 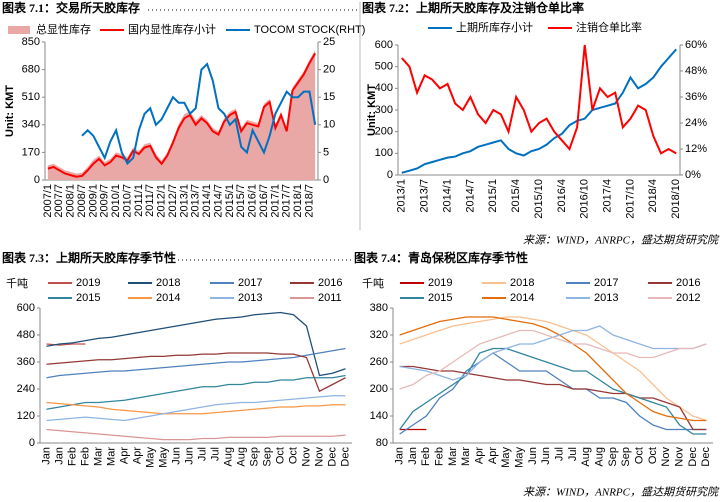 What do you see at coordinates (162, 201) in the screenshot?
I see `x-tick-label: 2012/1` at bounding box center [162, 201].